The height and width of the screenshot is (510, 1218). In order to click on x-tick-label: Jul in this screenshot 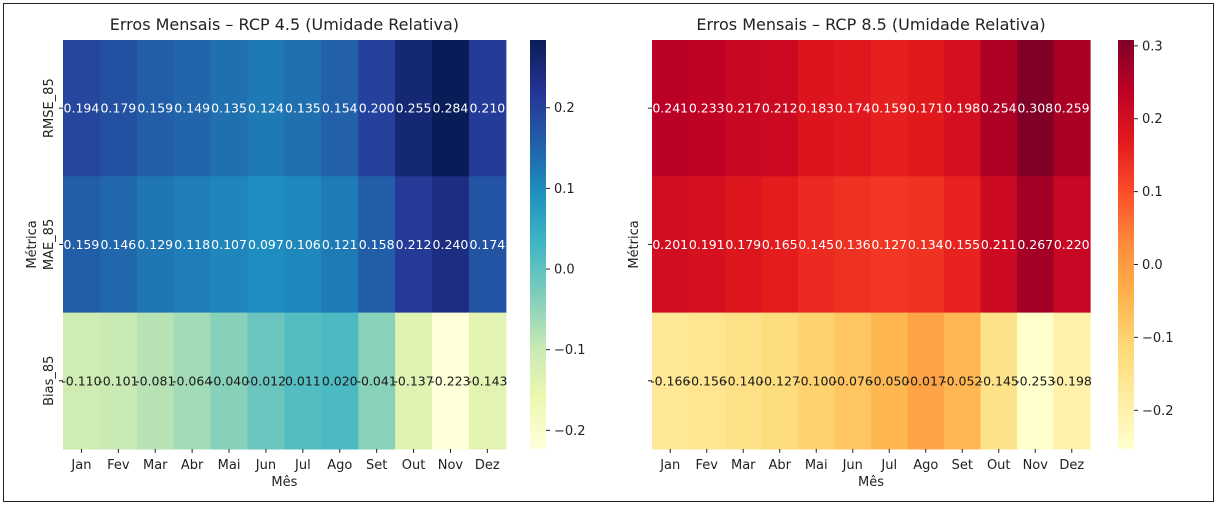, I will do `click(302, 465)`.